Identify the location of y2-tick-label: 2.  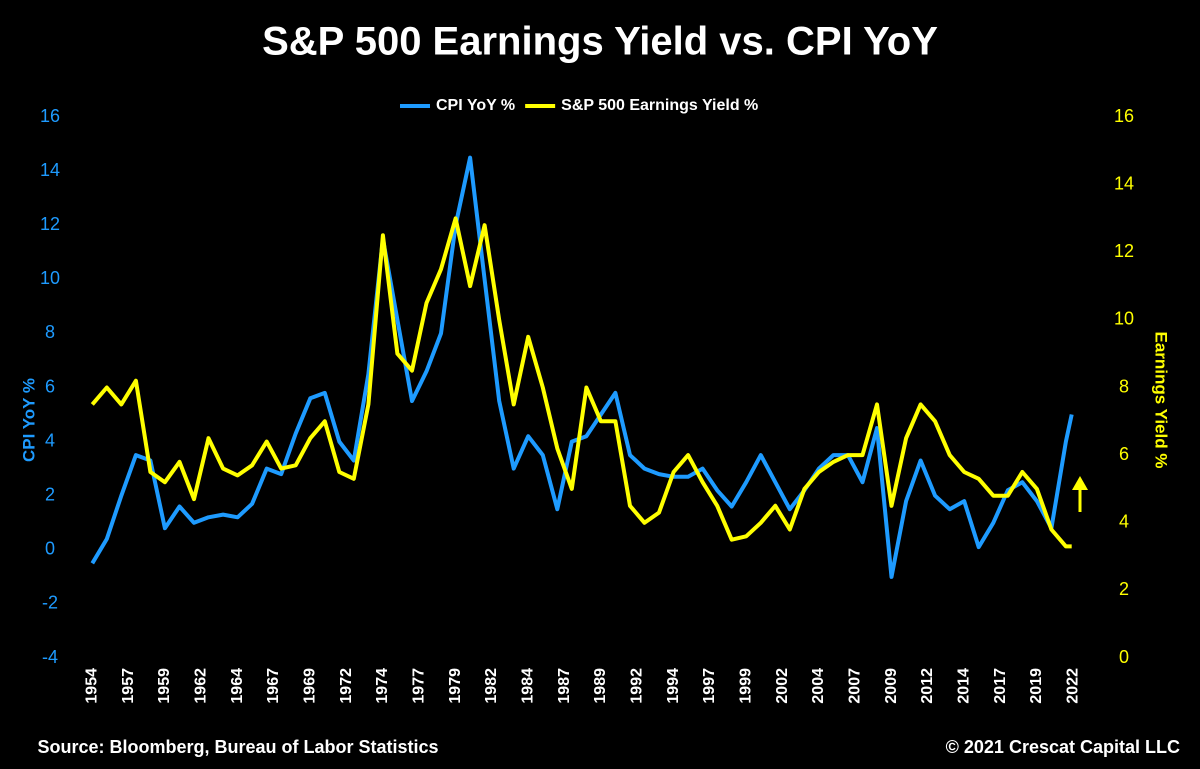
(1124, 589).